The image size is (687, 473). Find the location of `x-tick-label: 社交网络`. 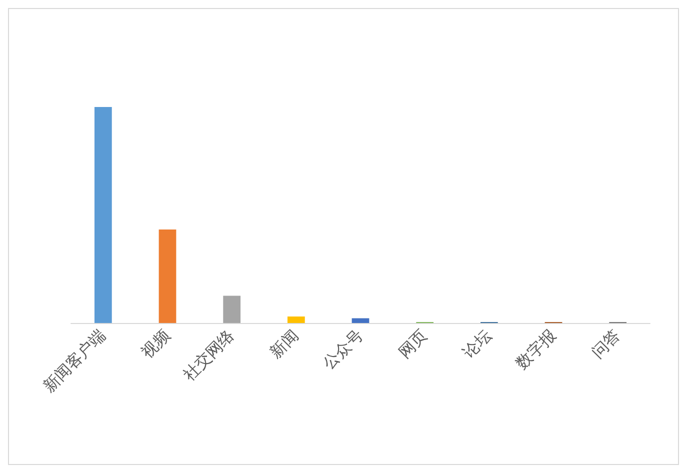

x-tick-label: 社交网络 is located at coordinates (209, 355).